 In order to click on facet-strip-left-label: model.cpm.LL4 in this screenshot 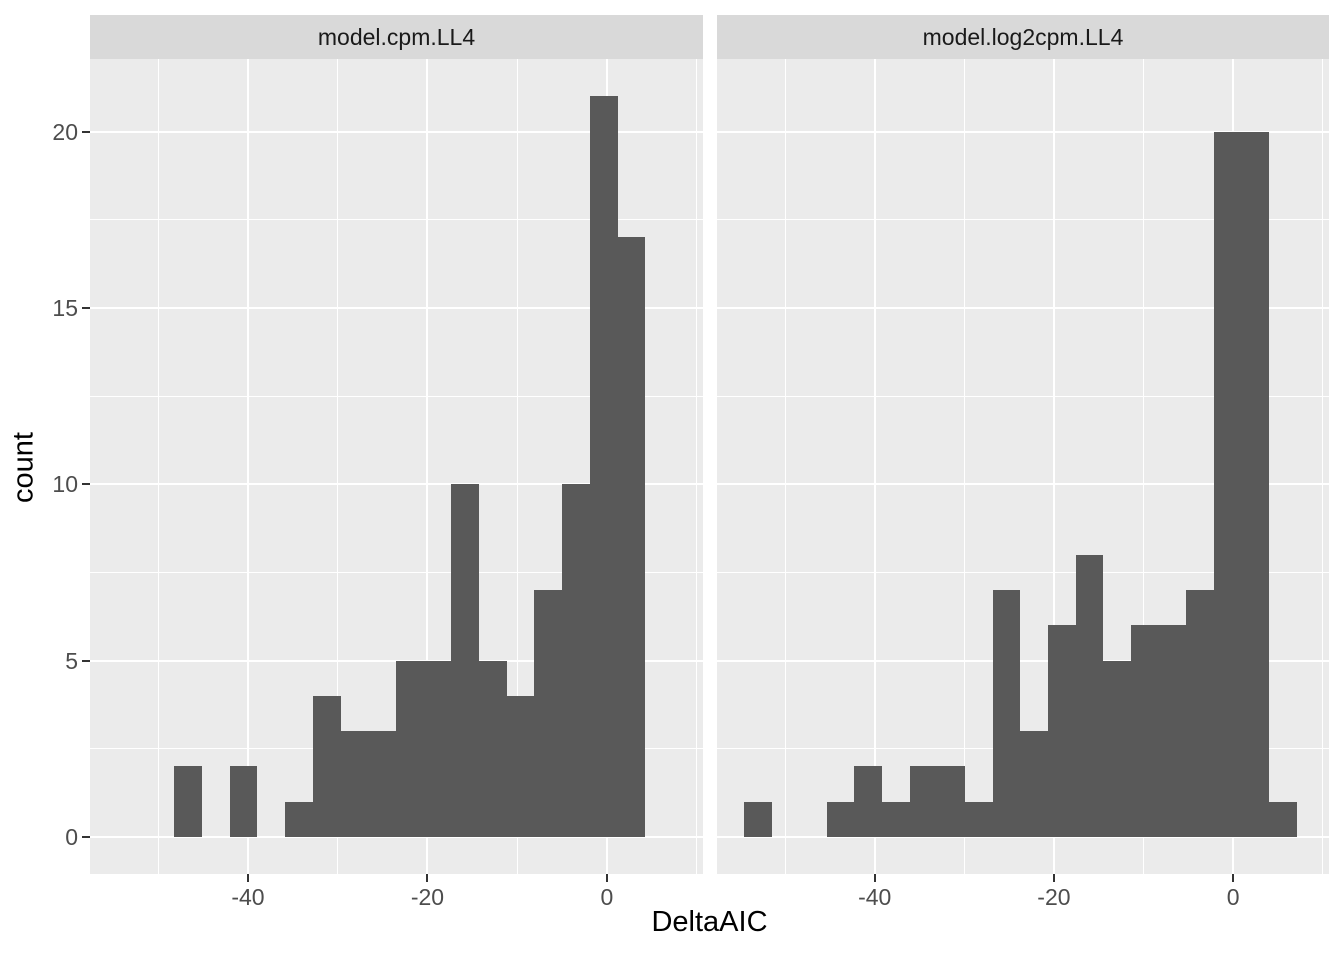, I will do `click(396, 36)`.